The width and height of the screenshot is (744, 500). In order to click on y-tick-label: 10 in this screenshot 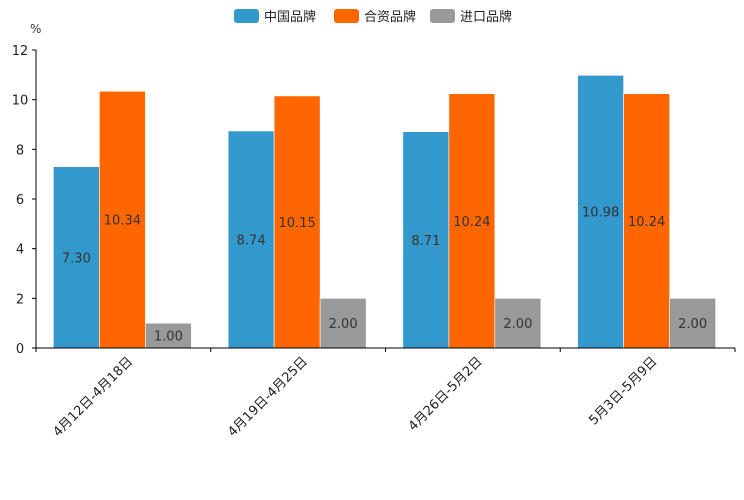, I will do `click(20, 101)`.